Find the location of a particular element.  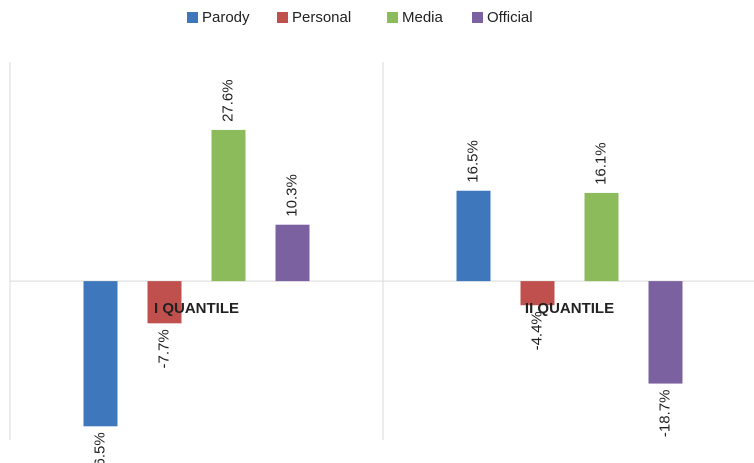

legend-label: Media is located at coordinates (423, 17).